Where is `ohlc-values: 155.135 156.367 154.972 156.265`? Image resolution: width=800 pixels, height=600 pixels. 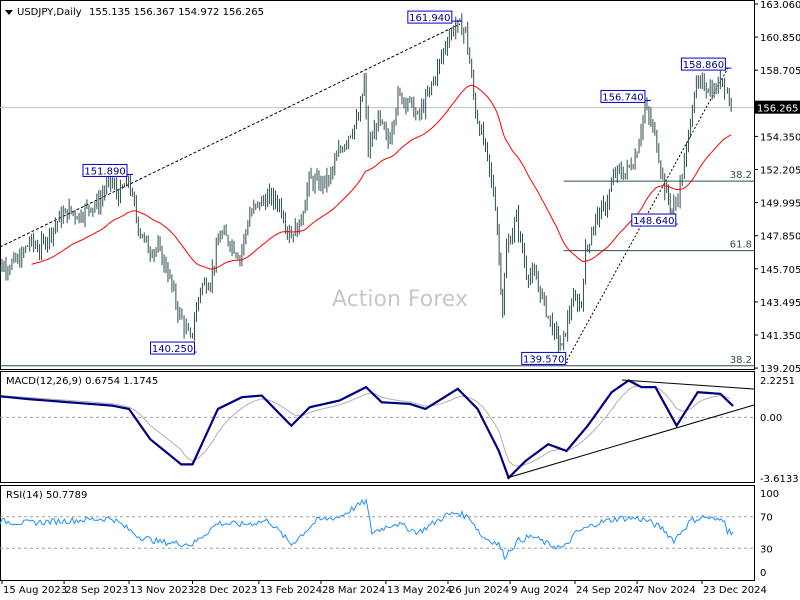
ohlc-values: 155.135 156.367 154.972 156.265 is located at coordinates (176, 12).